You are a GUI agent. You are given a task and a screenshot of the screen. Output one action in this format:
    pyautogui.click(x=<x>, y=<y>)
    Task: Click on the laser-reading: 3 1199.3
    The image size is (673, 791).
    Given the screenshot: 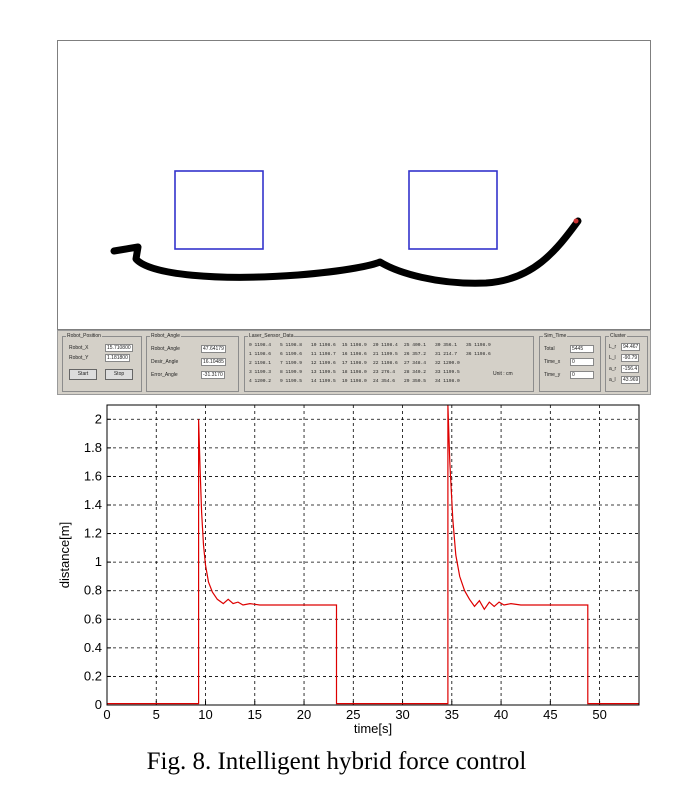 What is the action you would take?
    pyautogui.click(x=260, y=372)
    